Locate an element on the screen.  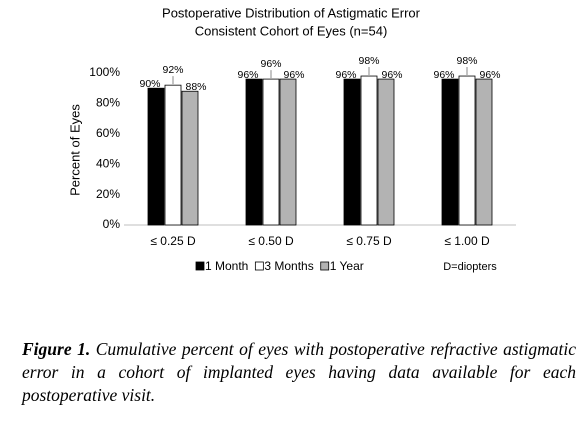
caption-label: Figure 1. is located at coordinates (56, 349).